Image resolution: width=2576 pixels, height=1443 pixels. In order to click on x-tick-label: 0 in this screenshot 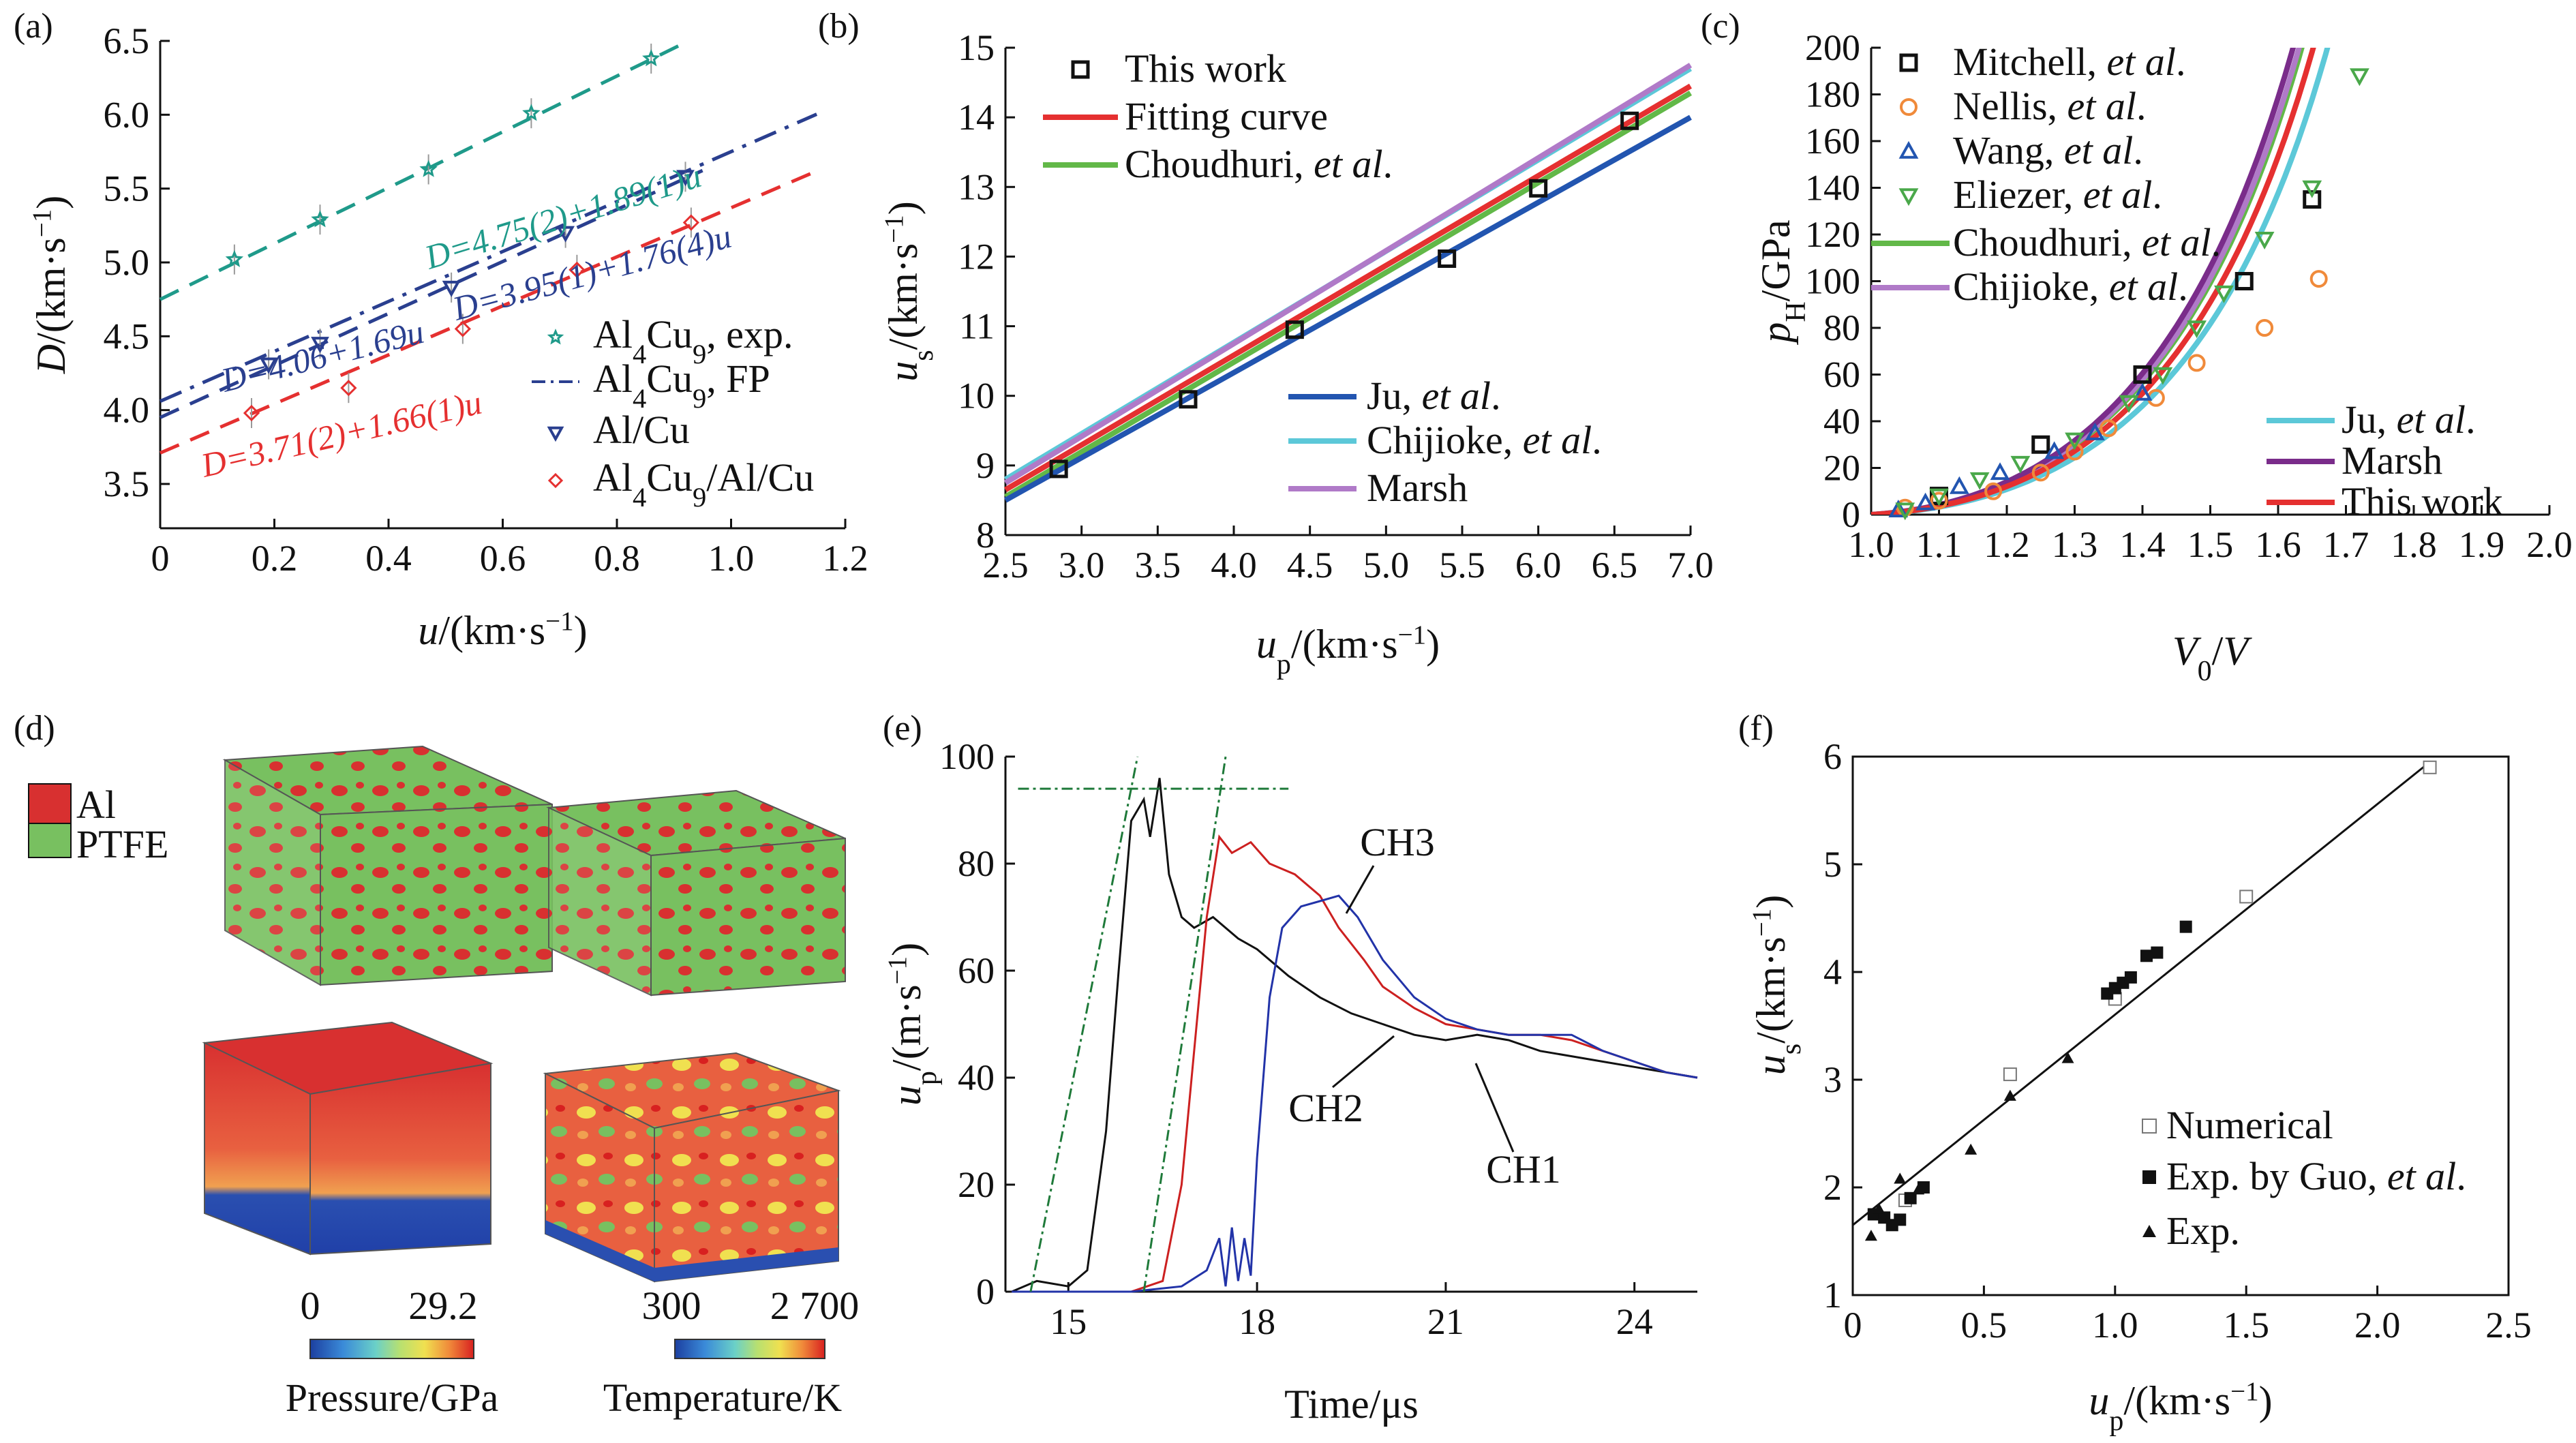, I will do `click(1853, 1326)`.